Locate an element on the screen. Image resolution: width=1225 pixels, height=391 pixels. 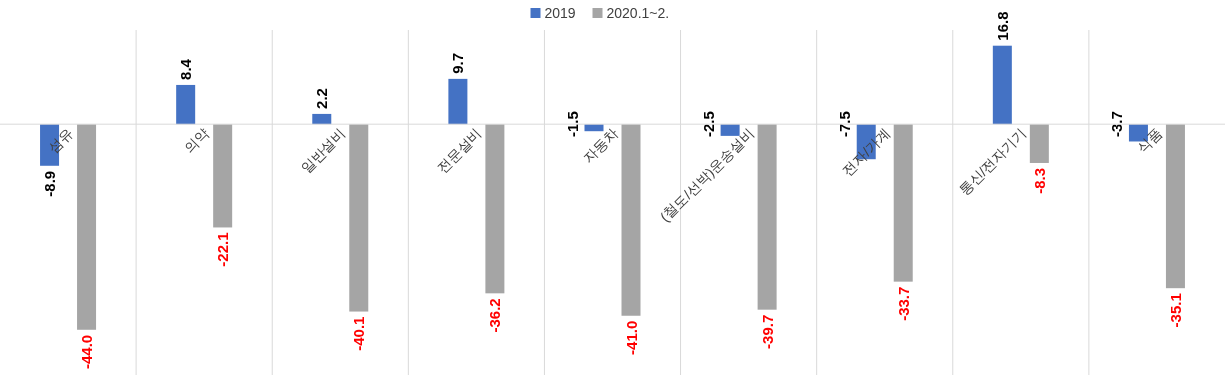
data-label: 16.8 is located at coordinates (1002, 26).